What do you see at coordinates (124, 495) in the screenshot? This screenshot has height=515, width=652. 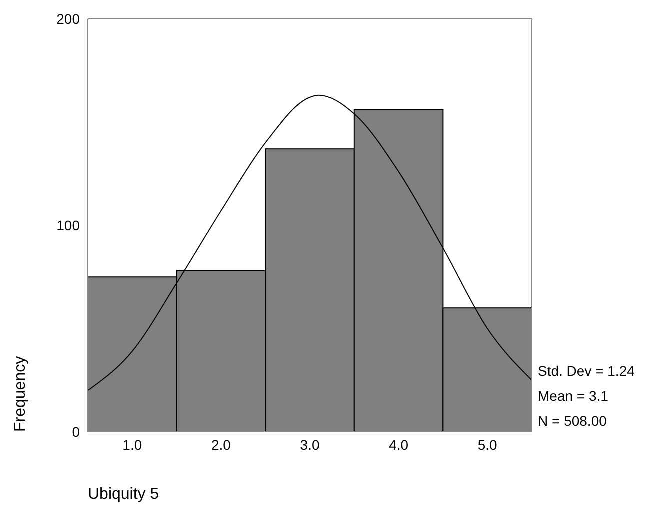 I see `x-axis-title: Ubiquity 5` at bounding box center [124, 495].